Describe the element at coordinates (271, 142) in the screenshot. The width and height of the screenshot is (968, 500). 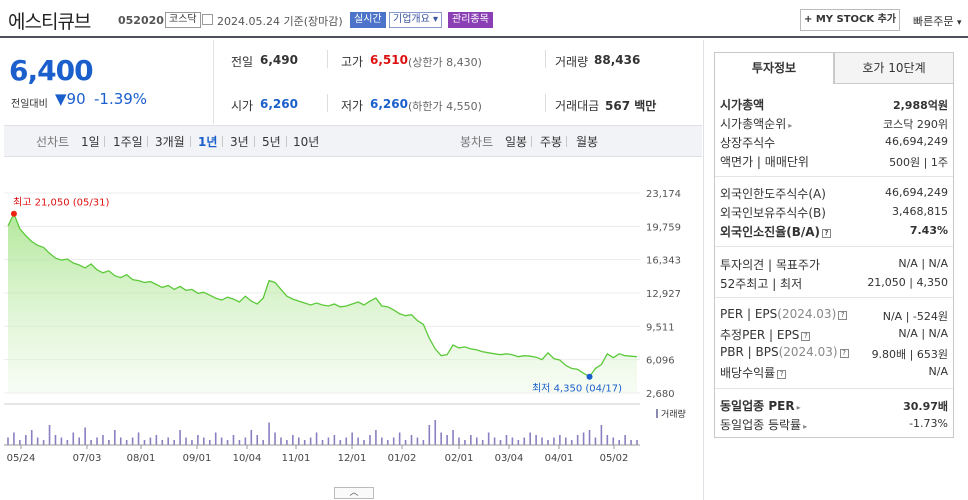
I see `period-5y: 5년` at that location.